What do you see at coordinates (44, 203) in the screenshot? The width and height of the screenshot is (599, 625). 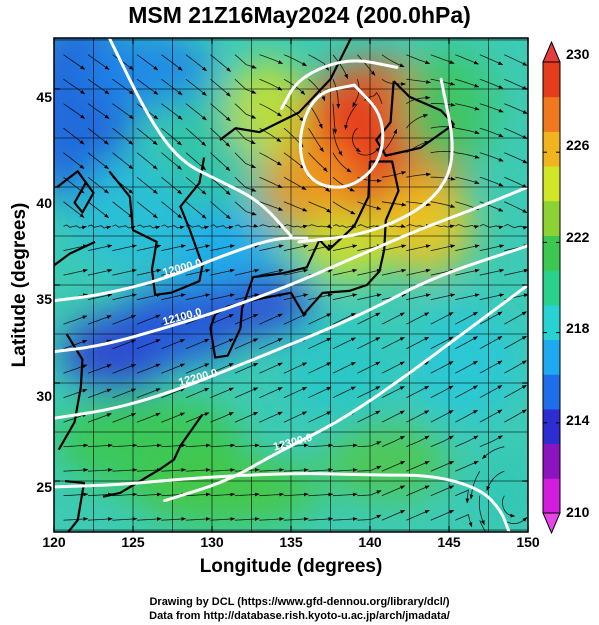 I see `y-tick-label: 40` at bounding box center [44, 203].